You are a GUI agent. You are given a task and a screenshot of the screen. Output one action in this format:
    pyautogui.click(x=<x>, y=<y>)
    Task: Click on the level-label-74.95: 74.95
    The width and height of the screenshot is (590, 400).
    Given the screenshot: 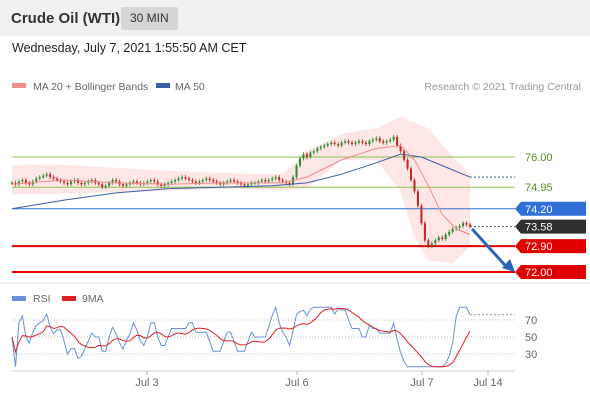 What is the action you would take?
    pyautogui.click(x=539, y=188)
    